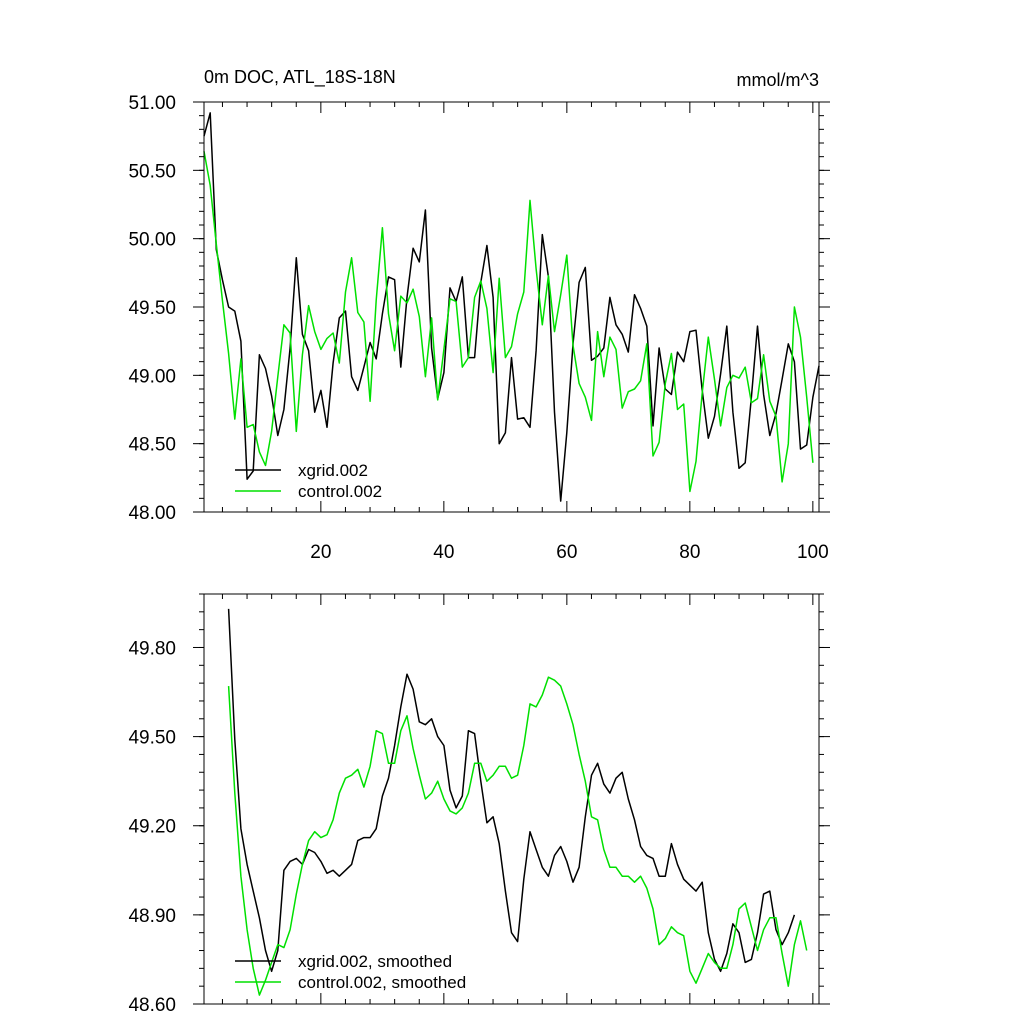  What do you see at coordinates (152, 171) in the screenshot?
I see `y-tick-label: 50.50` at bounding box center [152, 171].